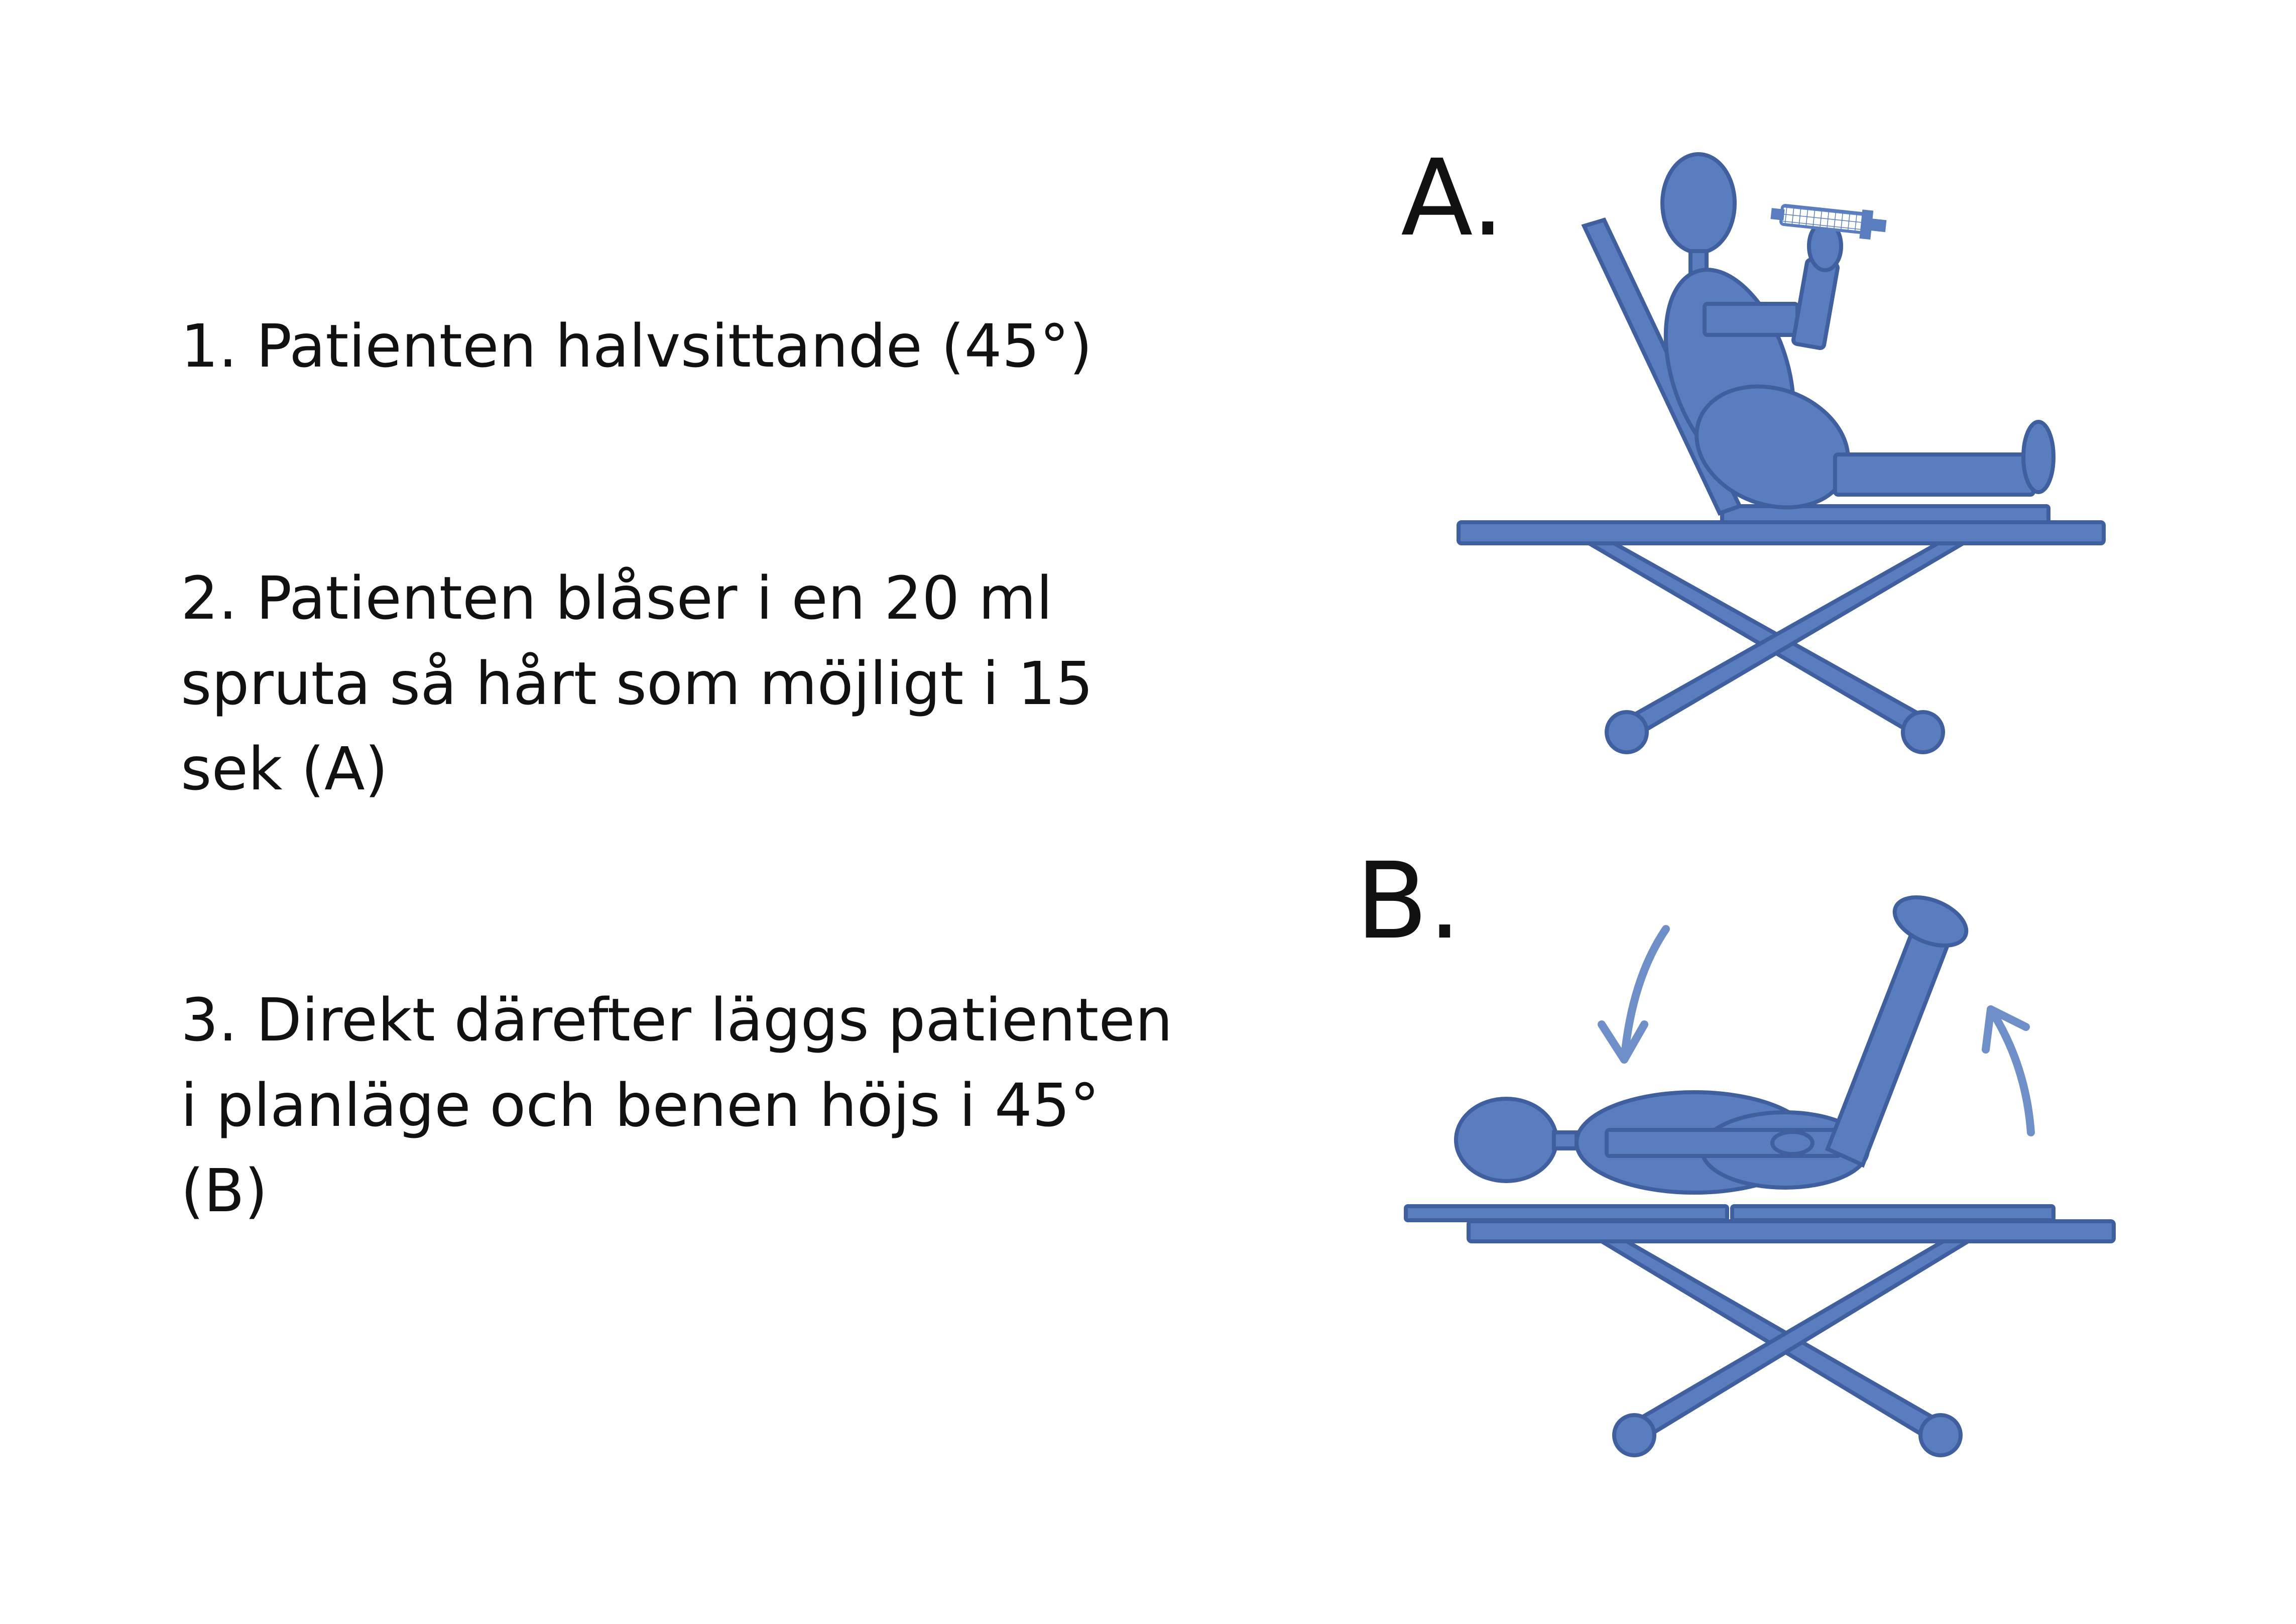  Describe the element at coordinates (1877, 225) in the screenshot. I see `syringe-plunger` at that location.